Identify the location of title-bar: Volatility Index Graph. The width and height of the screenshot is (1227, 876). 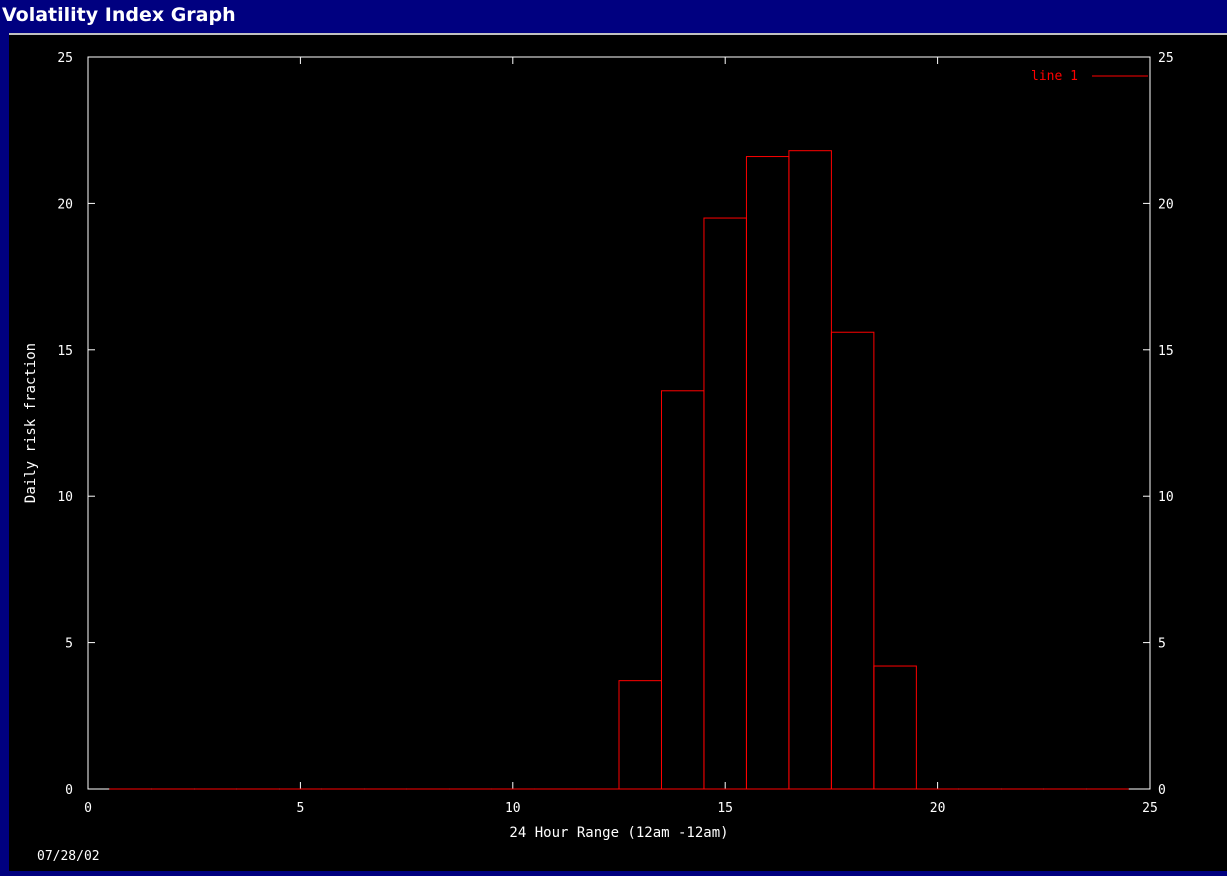
(613, 15).